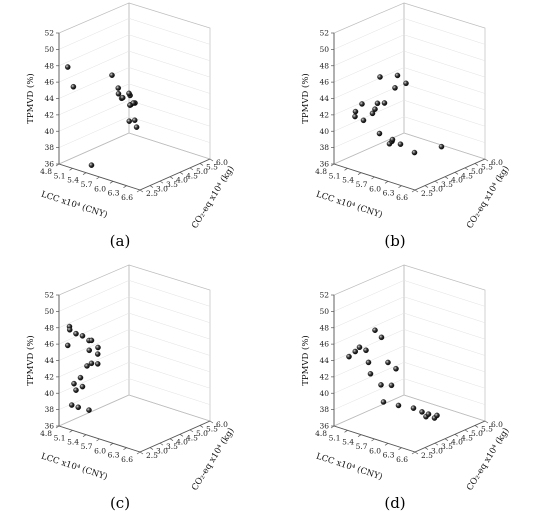 The image size is (550, 523). I want to click on x-axis-title: LCC x10⁴ (CNY), so click(74, 467).